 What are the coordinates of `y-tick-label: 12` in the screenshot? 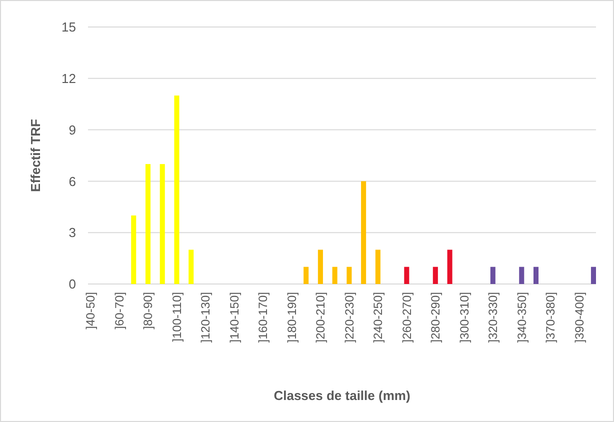 It's located at (69, 78).